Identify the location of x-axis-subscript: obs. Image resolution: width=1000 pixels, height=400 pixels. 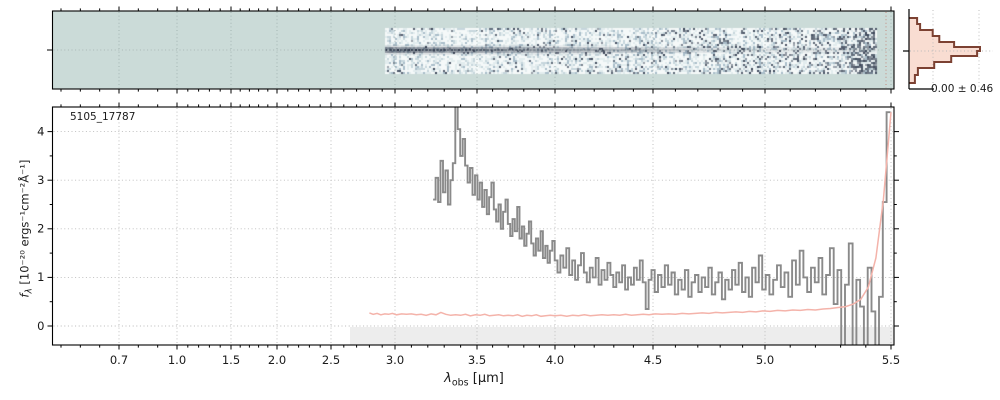
(460, 383).